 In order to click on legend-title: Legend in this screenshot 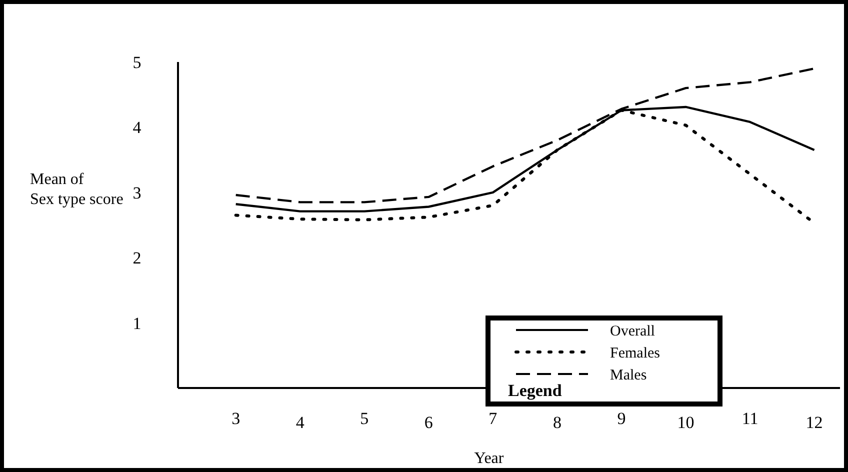, I will do `click(535, 390)`.